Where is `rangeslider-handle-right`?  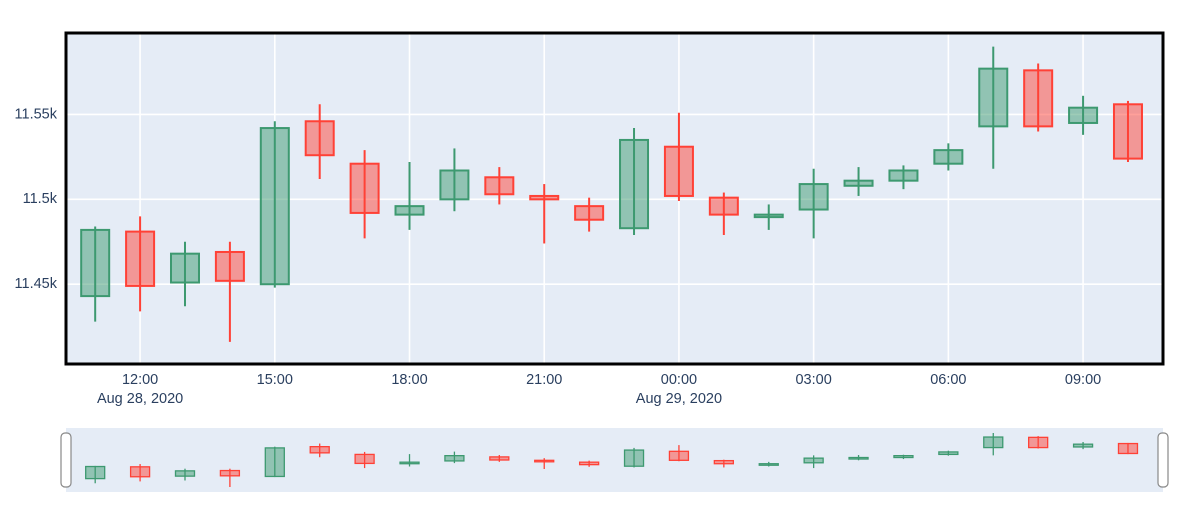
rangeslider-handle-right is located at coordinates (1163, 460).